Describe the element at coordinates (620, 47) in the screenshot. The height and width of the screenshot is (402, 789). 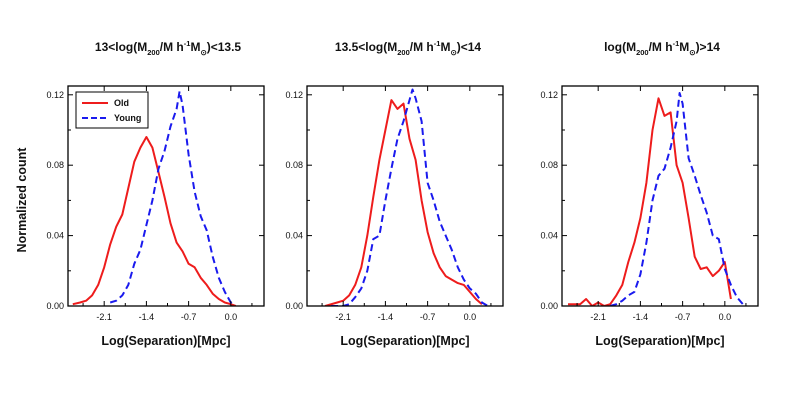
I see `title-text: log(M` at that location.